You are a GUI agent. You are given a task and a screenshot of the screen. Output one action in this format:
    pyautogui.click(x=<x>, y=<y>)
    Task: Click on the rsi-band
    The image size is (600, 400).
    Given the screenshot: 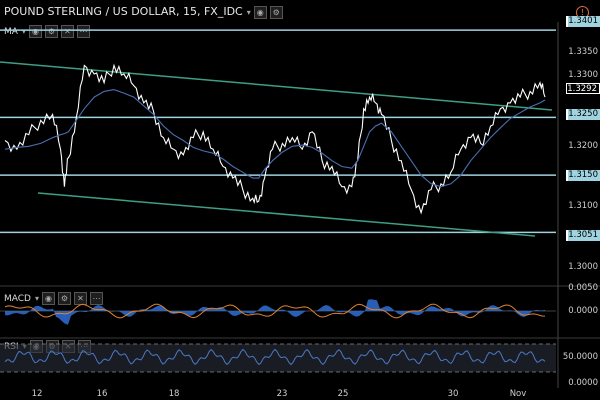 What is the action you would take?
    pyautogui.click(x=278, y=358)
    